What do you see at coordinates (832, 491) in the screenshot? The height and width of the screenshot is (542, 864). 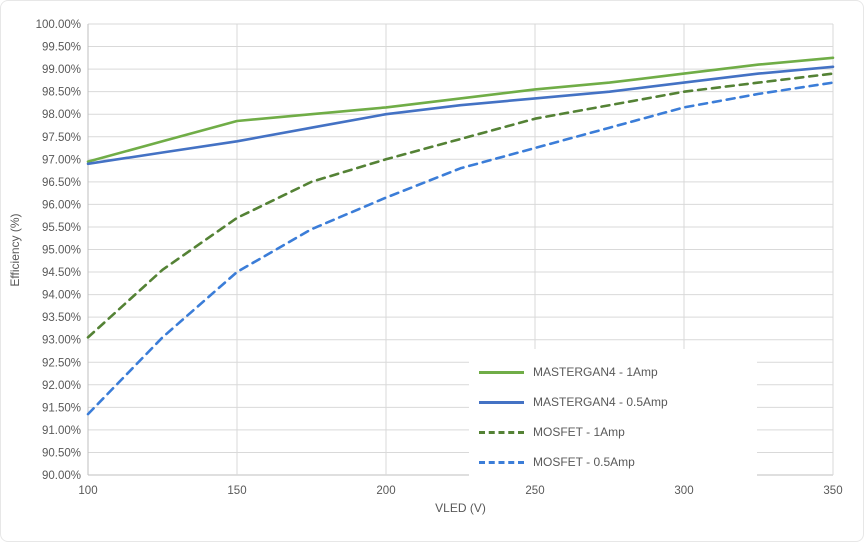 I see `x-tick-label: 350` at bounding box center [832, 491].